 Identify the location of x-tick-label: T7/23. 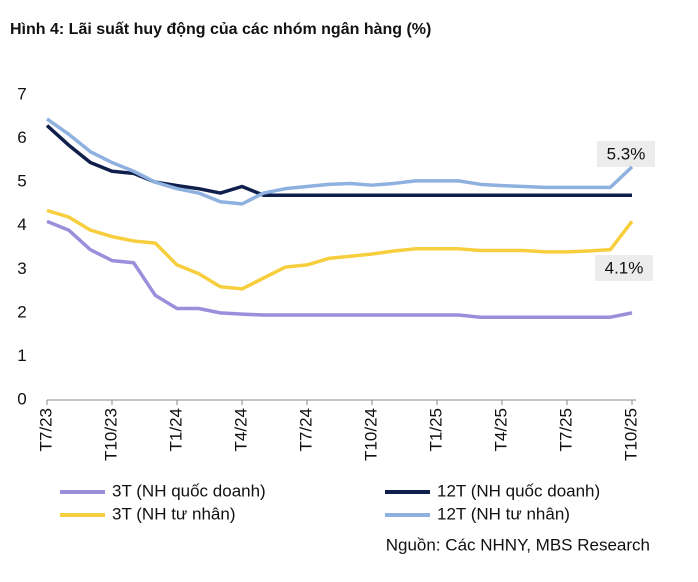
(45, 429).